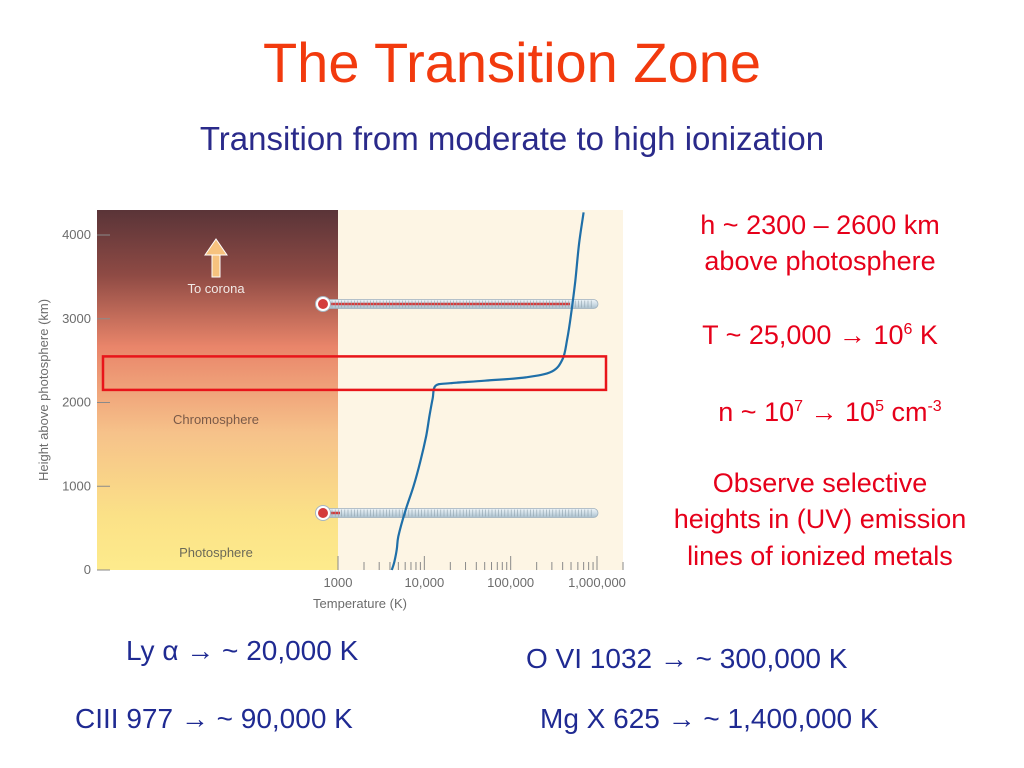 The image size is (1024, 768). What do you see at coordinates (76, 485) in the screenshot?
I see `y-tick-label: 1000` at bounding box center [76, 485].